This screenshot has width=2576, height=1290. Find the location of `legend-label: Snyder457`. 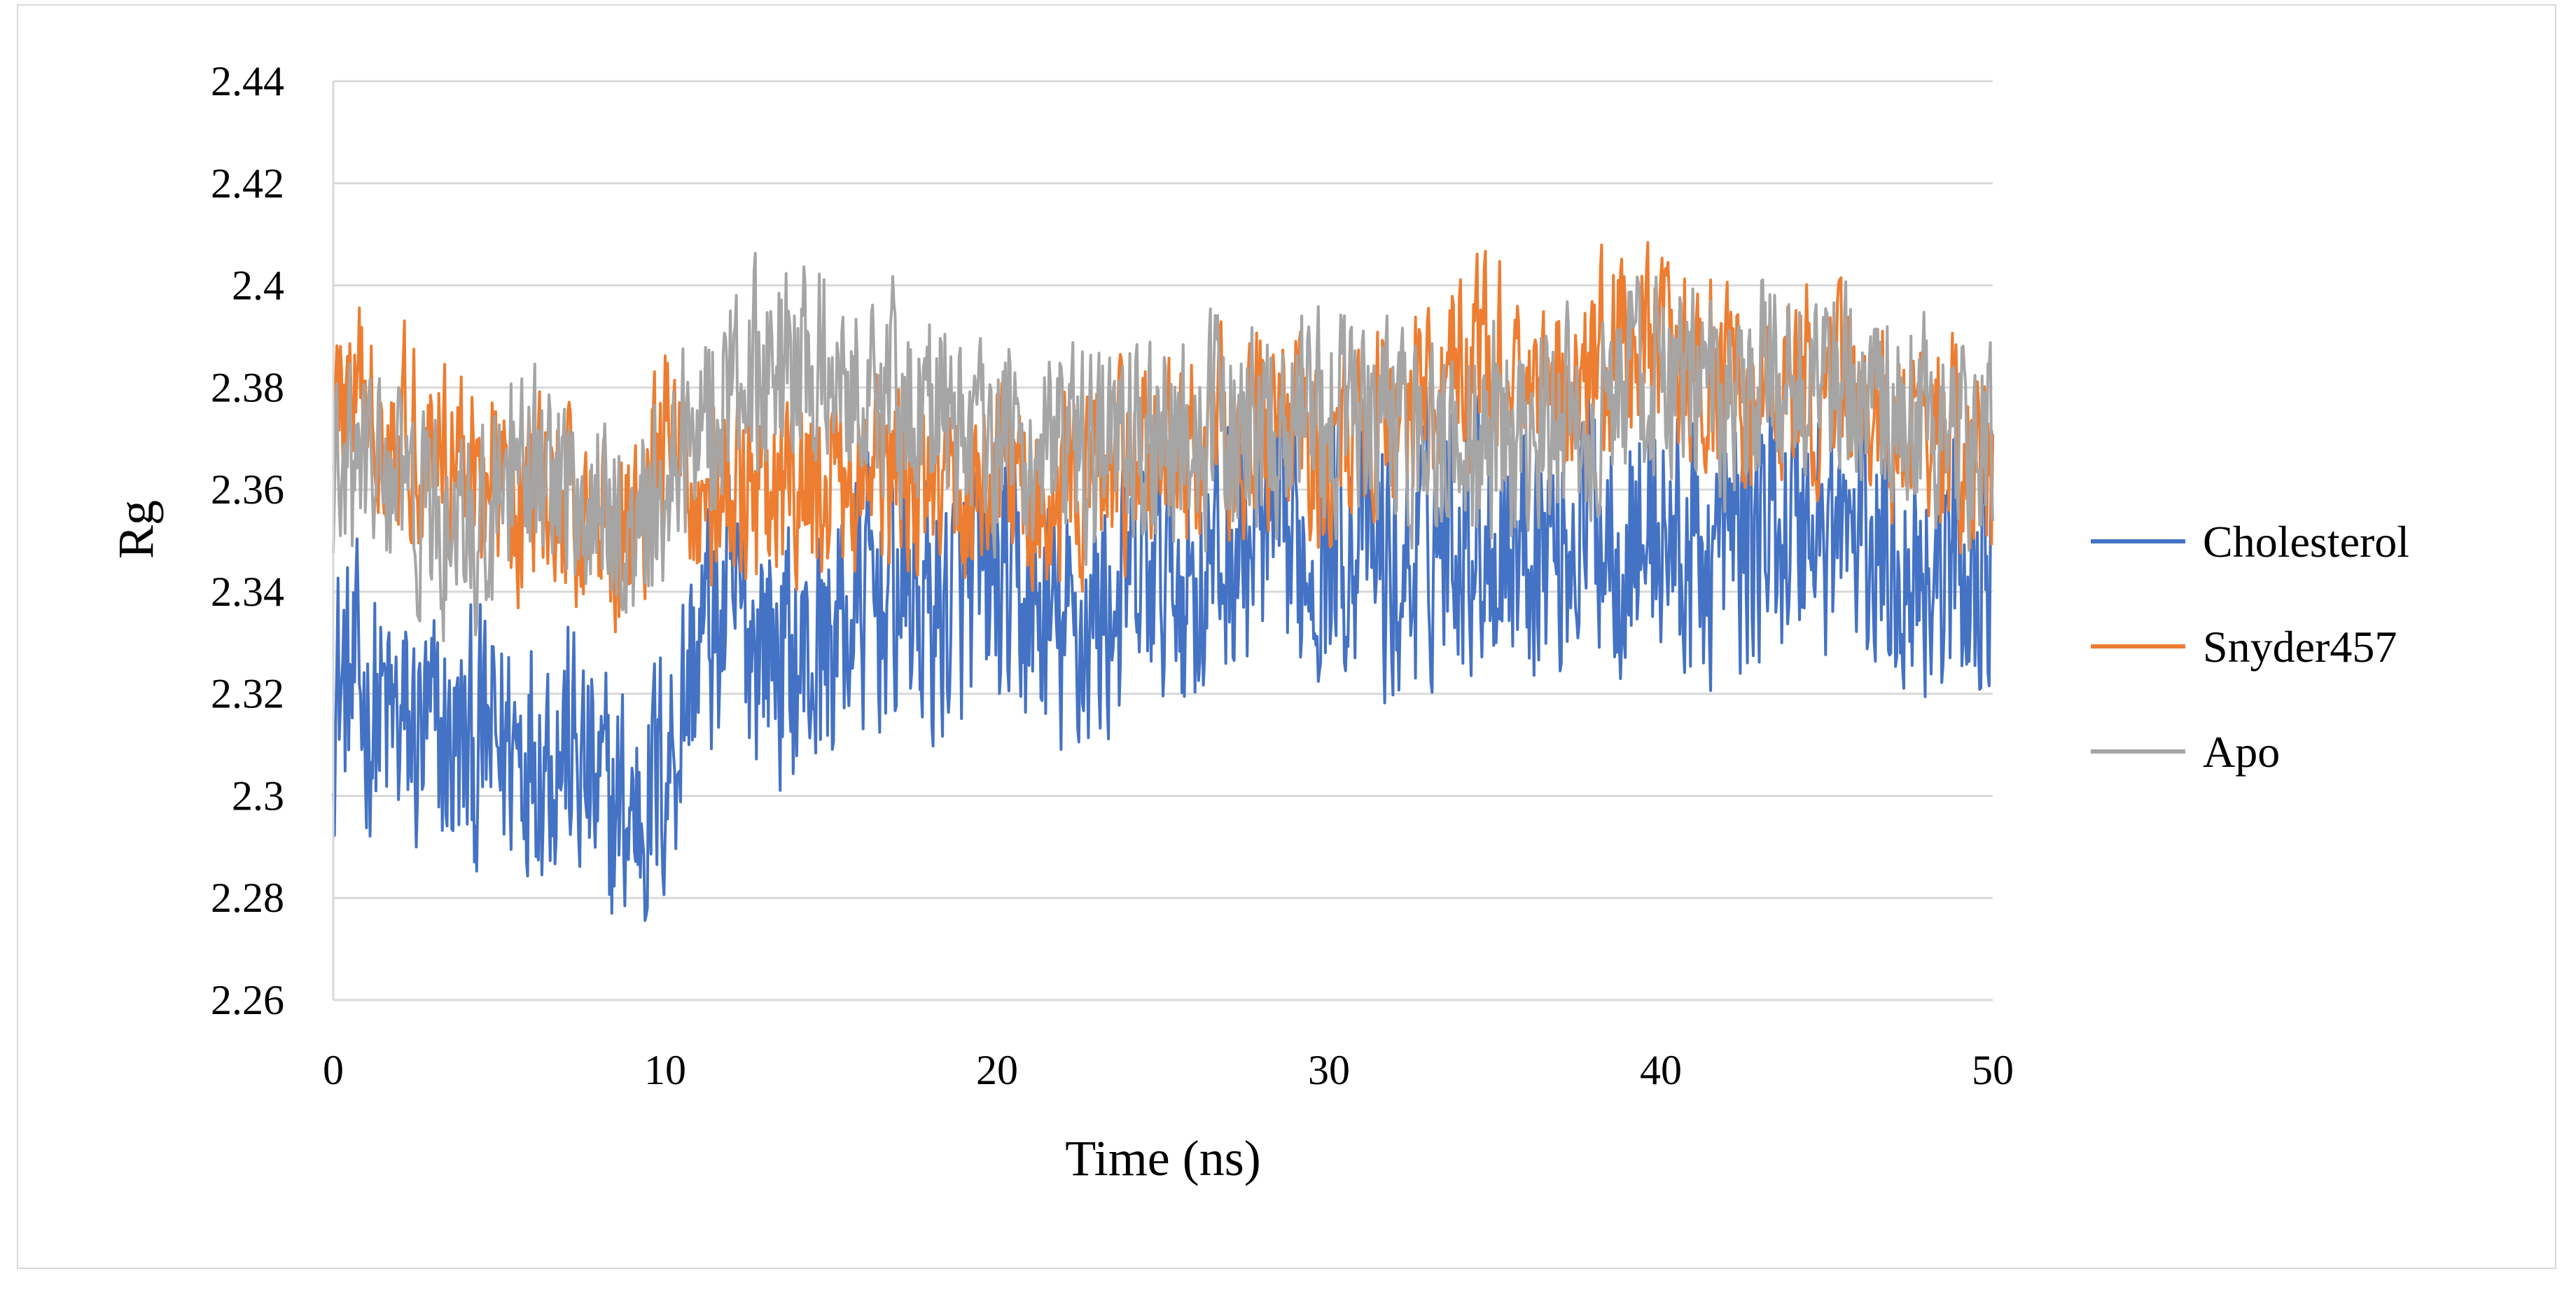

legend-label: Snyder457 is located at coordinates (2300, 647).